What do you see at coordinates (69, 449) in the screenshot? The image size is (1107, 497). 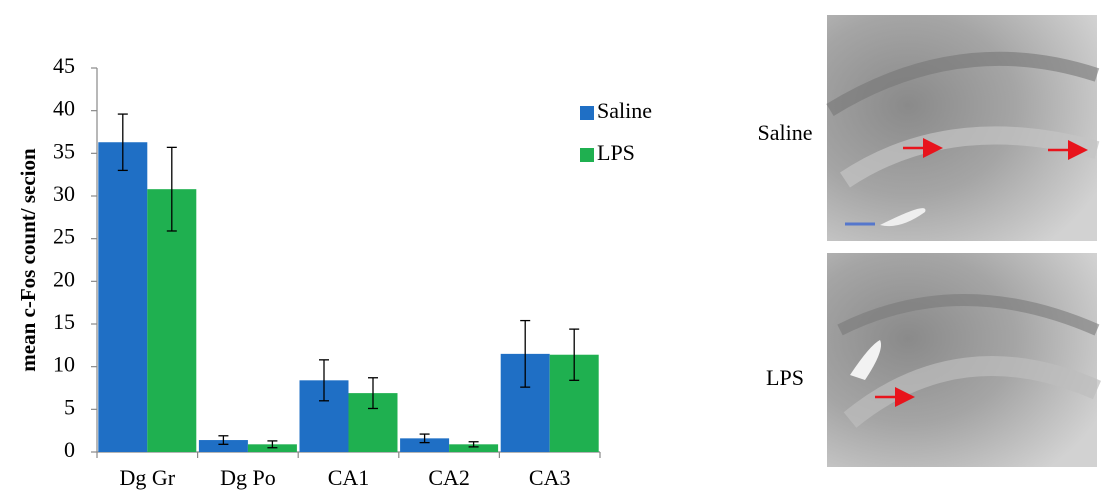 I see `y-tick-label: 0` at bounding box center [69, 449].